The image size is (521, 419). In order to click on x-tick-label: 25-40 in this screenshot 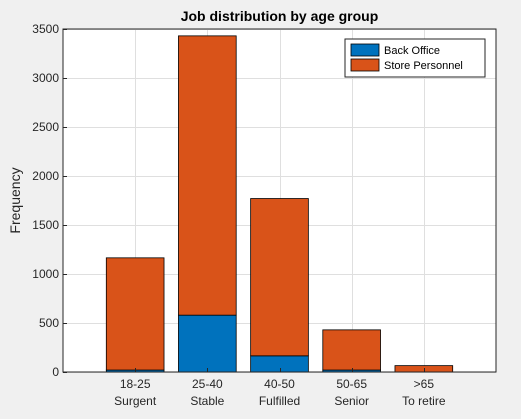, I will do `click(207, 384)`.